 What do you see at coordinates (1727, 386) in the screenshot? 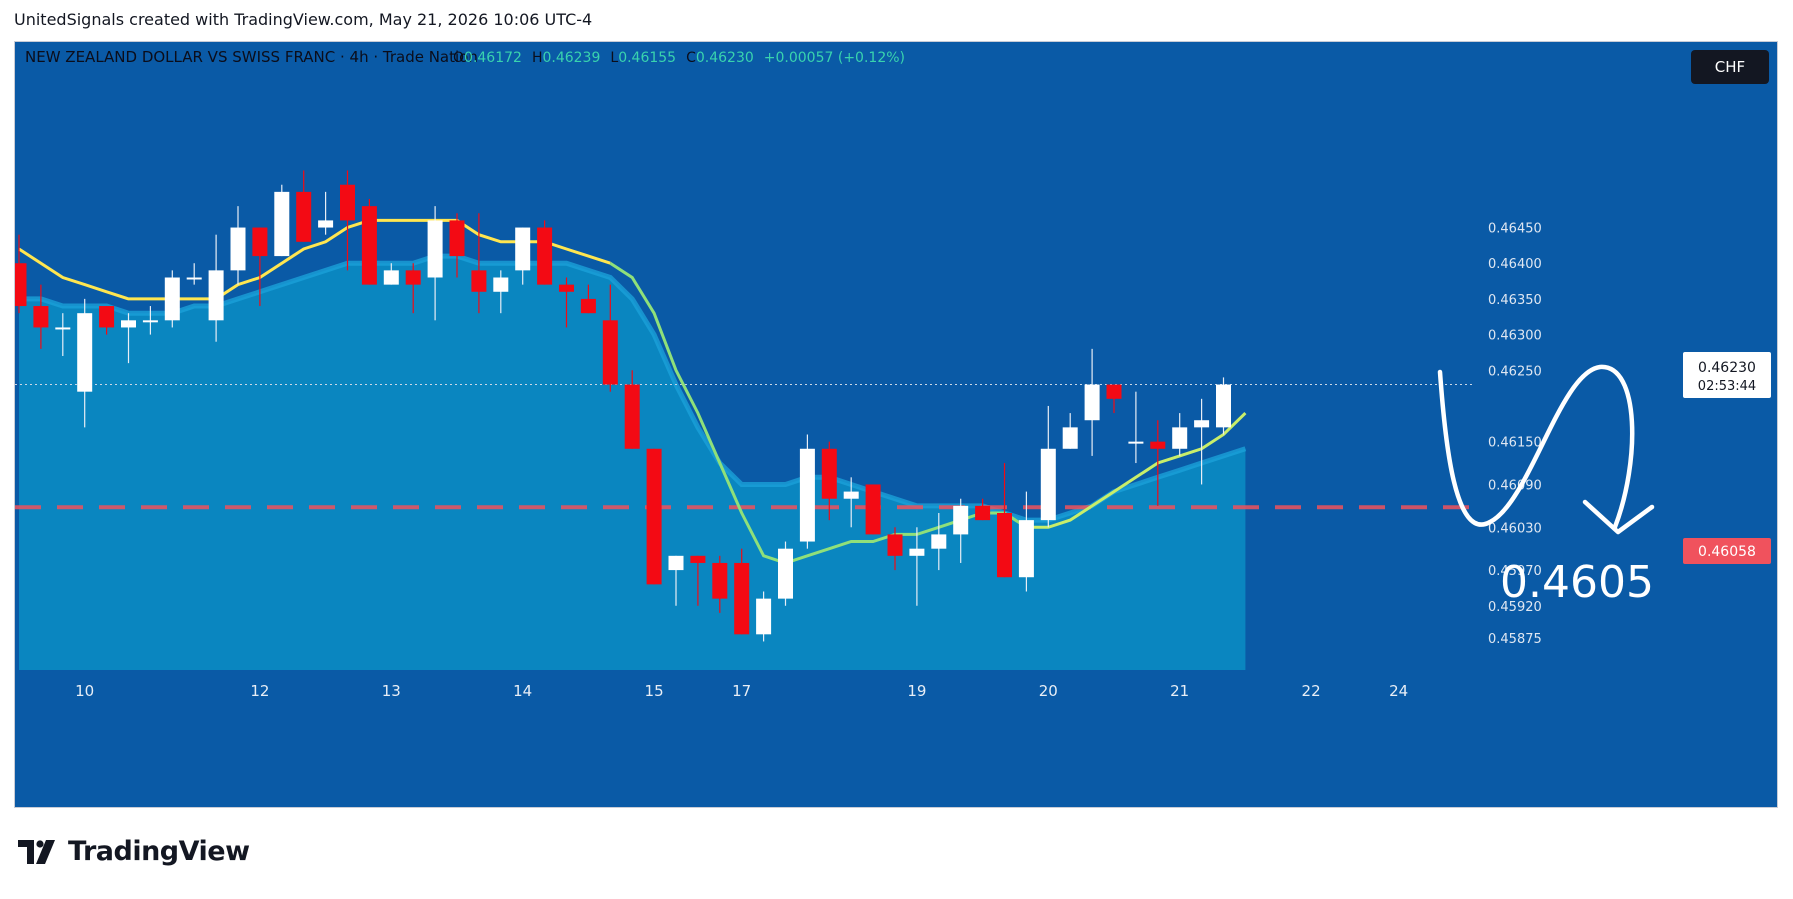
I see `bar-countdown: 02:53:44` at bounding box center [1727, 386].